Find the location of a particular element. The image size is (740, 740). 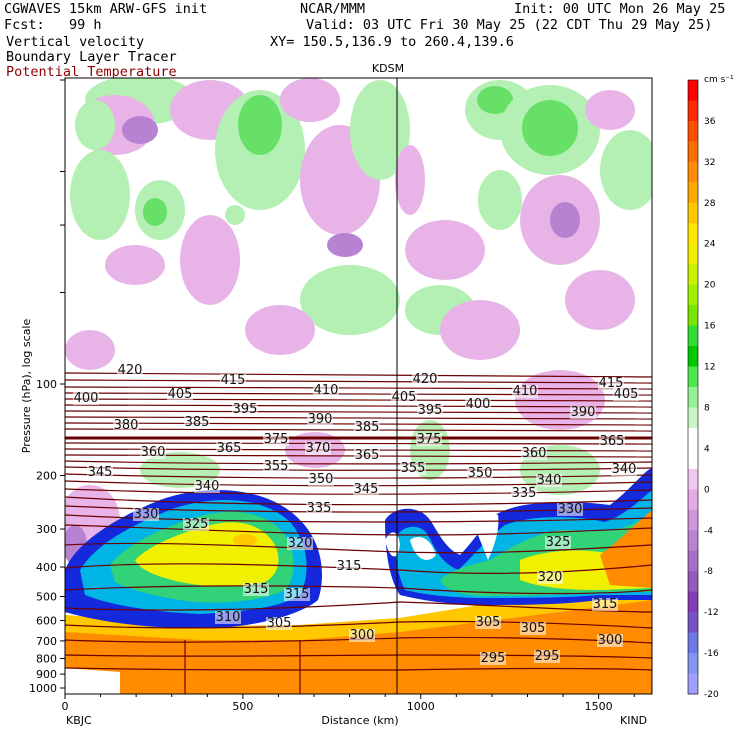

y-tick-label: 1000 is located at coordinates (43, 688).